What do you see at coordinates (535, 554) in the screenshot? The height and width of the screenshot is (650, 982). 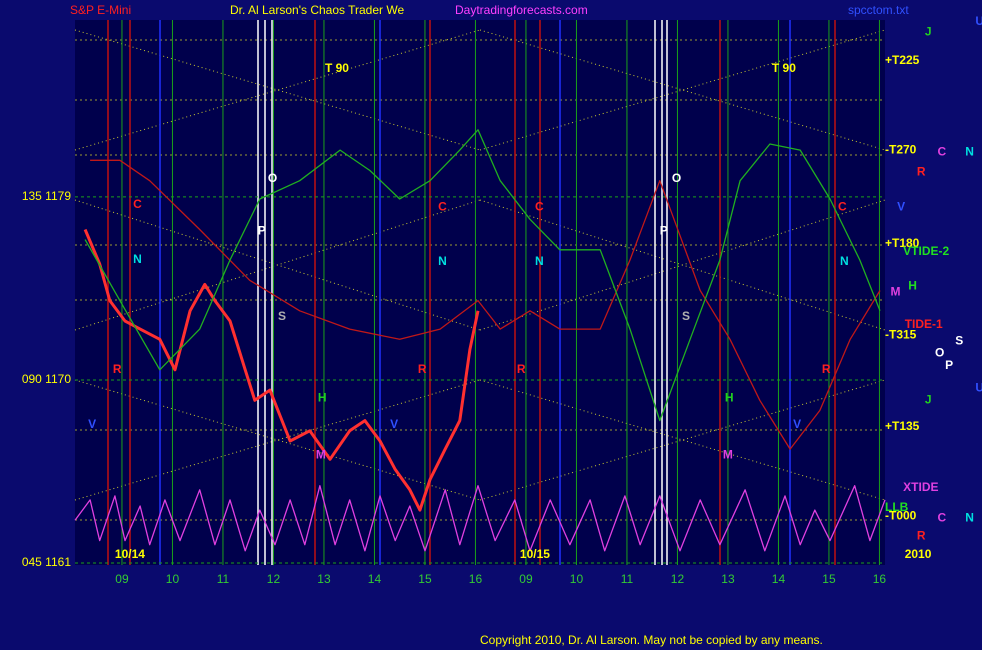 I see `annotation: 10/15` at bounding box center [535, 554].